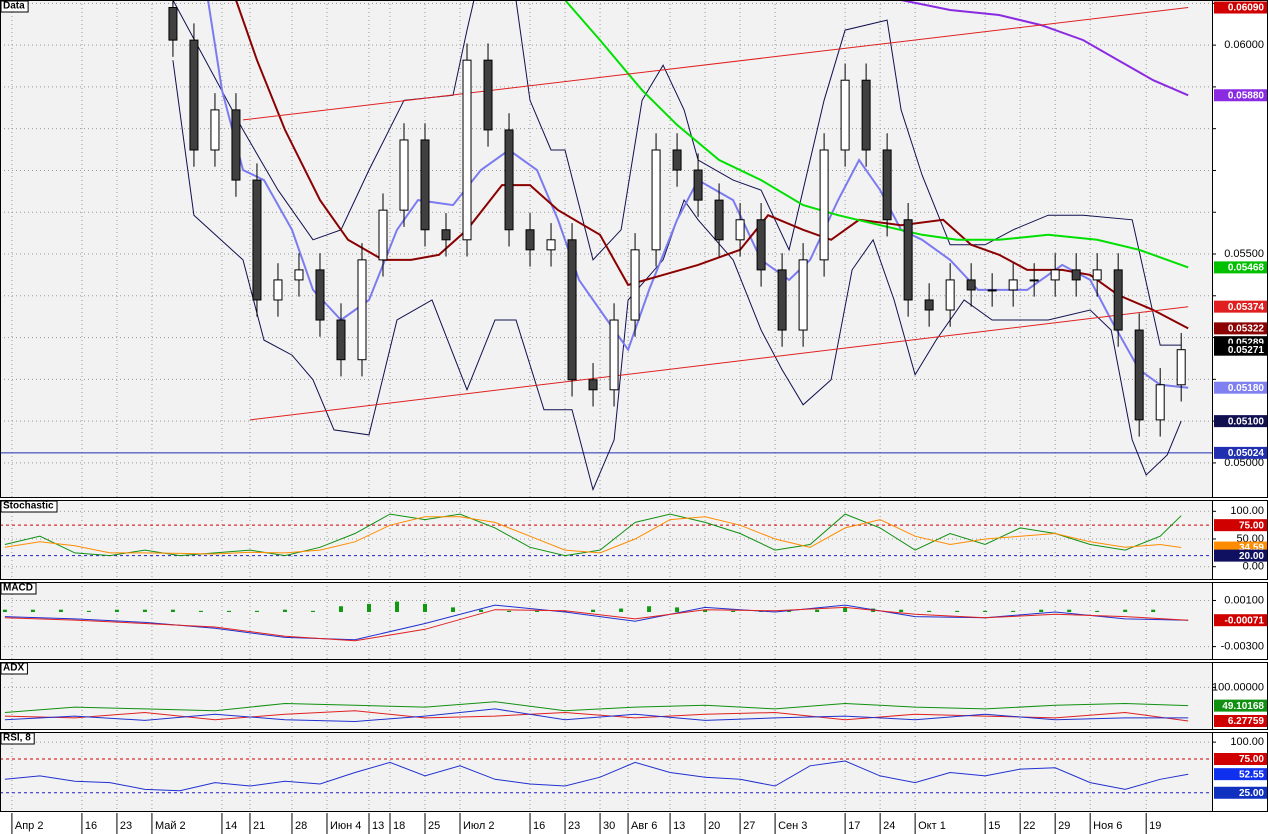 The width and height of the screenshot is (1268, 834). I want to click on y-tick-label: -0.00300, so click(1242, 647).